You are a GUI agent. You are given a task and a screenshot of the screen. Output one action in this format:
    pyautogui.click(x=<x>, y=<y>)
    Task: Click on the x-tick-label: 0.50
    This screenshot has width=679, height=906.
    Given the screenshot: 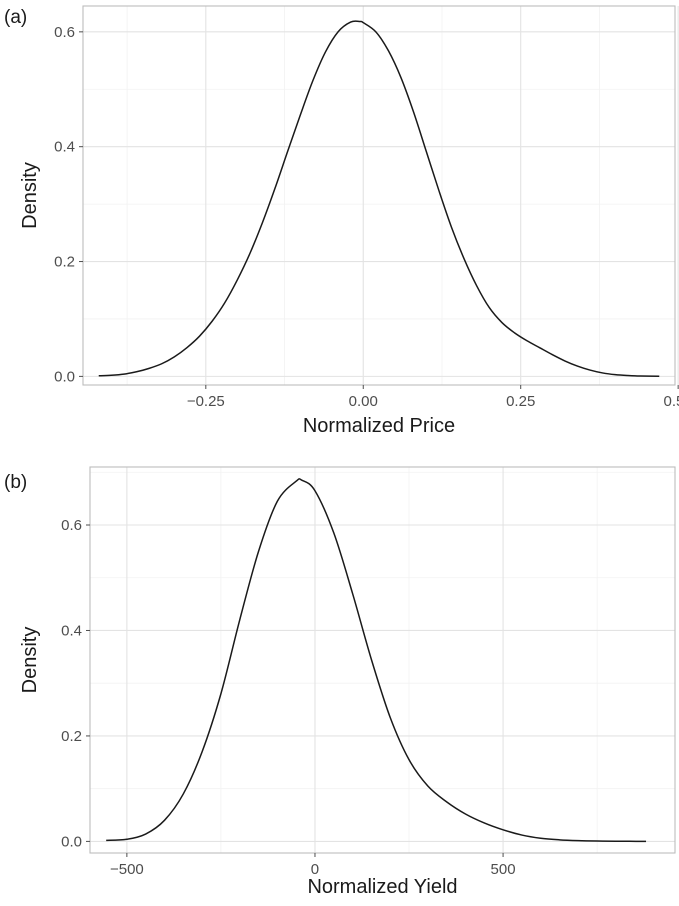 What is the action you would take?
    pyautogui.click(x=671, y=401)
    